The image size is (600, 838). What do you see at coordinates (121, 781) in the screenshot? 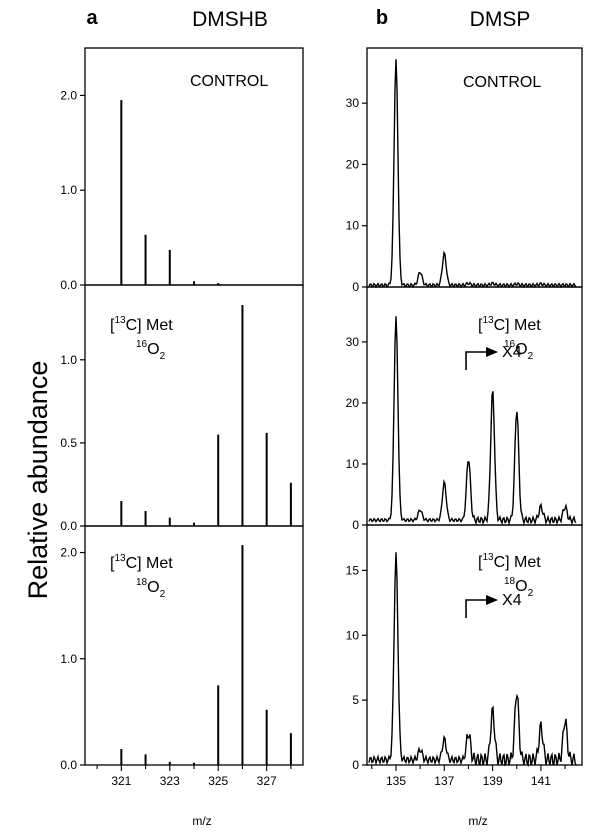
I see `x-tick-label: 321` at bounding box center [121, 781].